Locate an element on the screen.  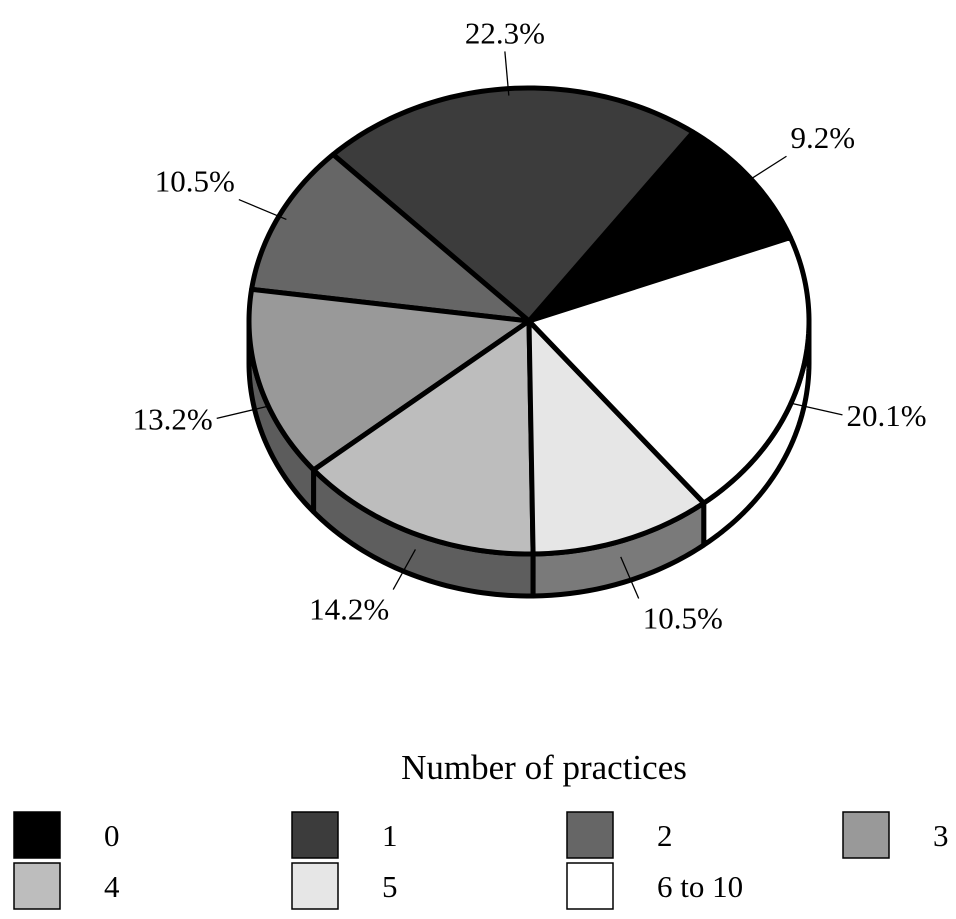
legend-title: Number of practices is located at coordinates (544, 767).